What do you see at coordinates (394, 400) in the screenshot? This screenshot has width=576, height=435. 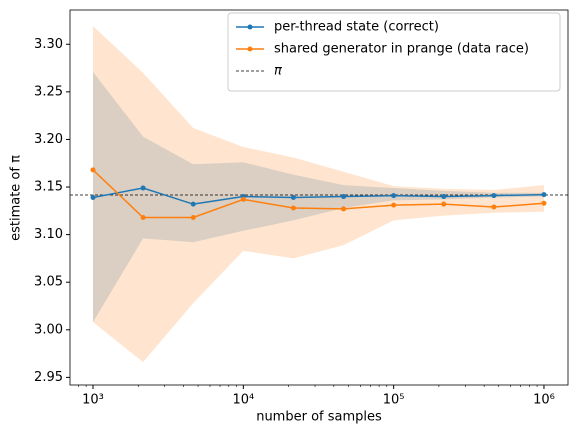 I see `x-tick-label: 10⁵` at bounding box center [394, 400].